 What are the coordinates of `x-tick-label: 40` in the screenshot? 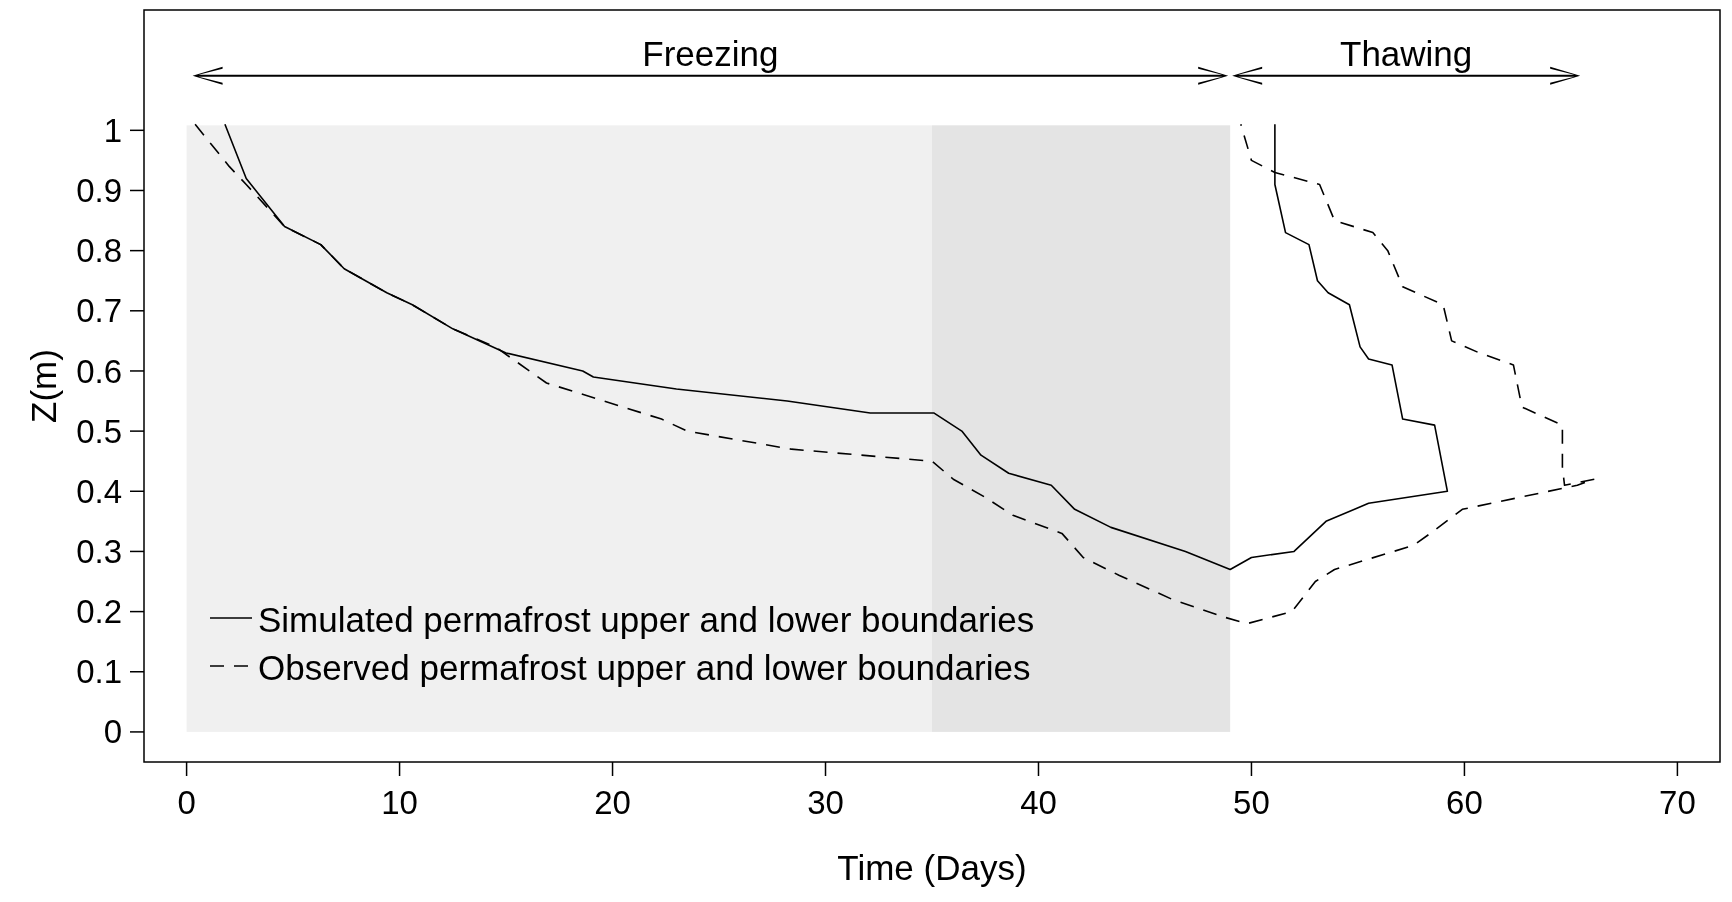 It's located at (1038, 802).